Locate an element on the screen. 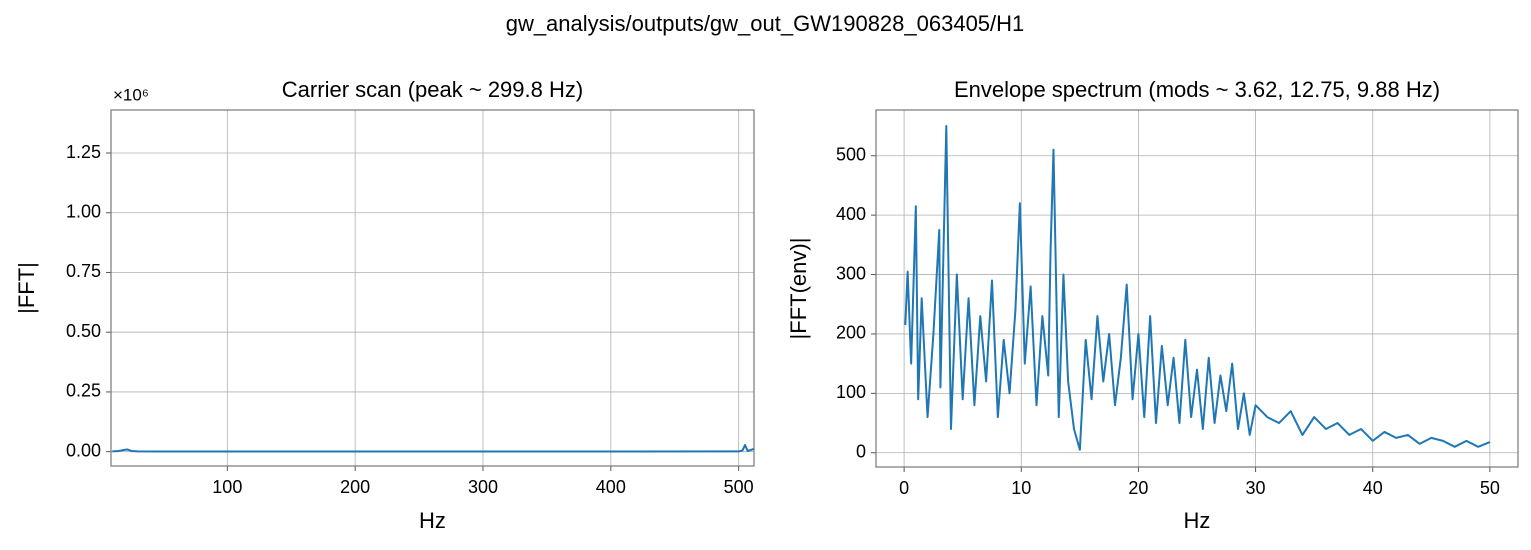 This screenshot has height=550, width=1531. x-tick-label: 300 is located at coordinates (483, 487).